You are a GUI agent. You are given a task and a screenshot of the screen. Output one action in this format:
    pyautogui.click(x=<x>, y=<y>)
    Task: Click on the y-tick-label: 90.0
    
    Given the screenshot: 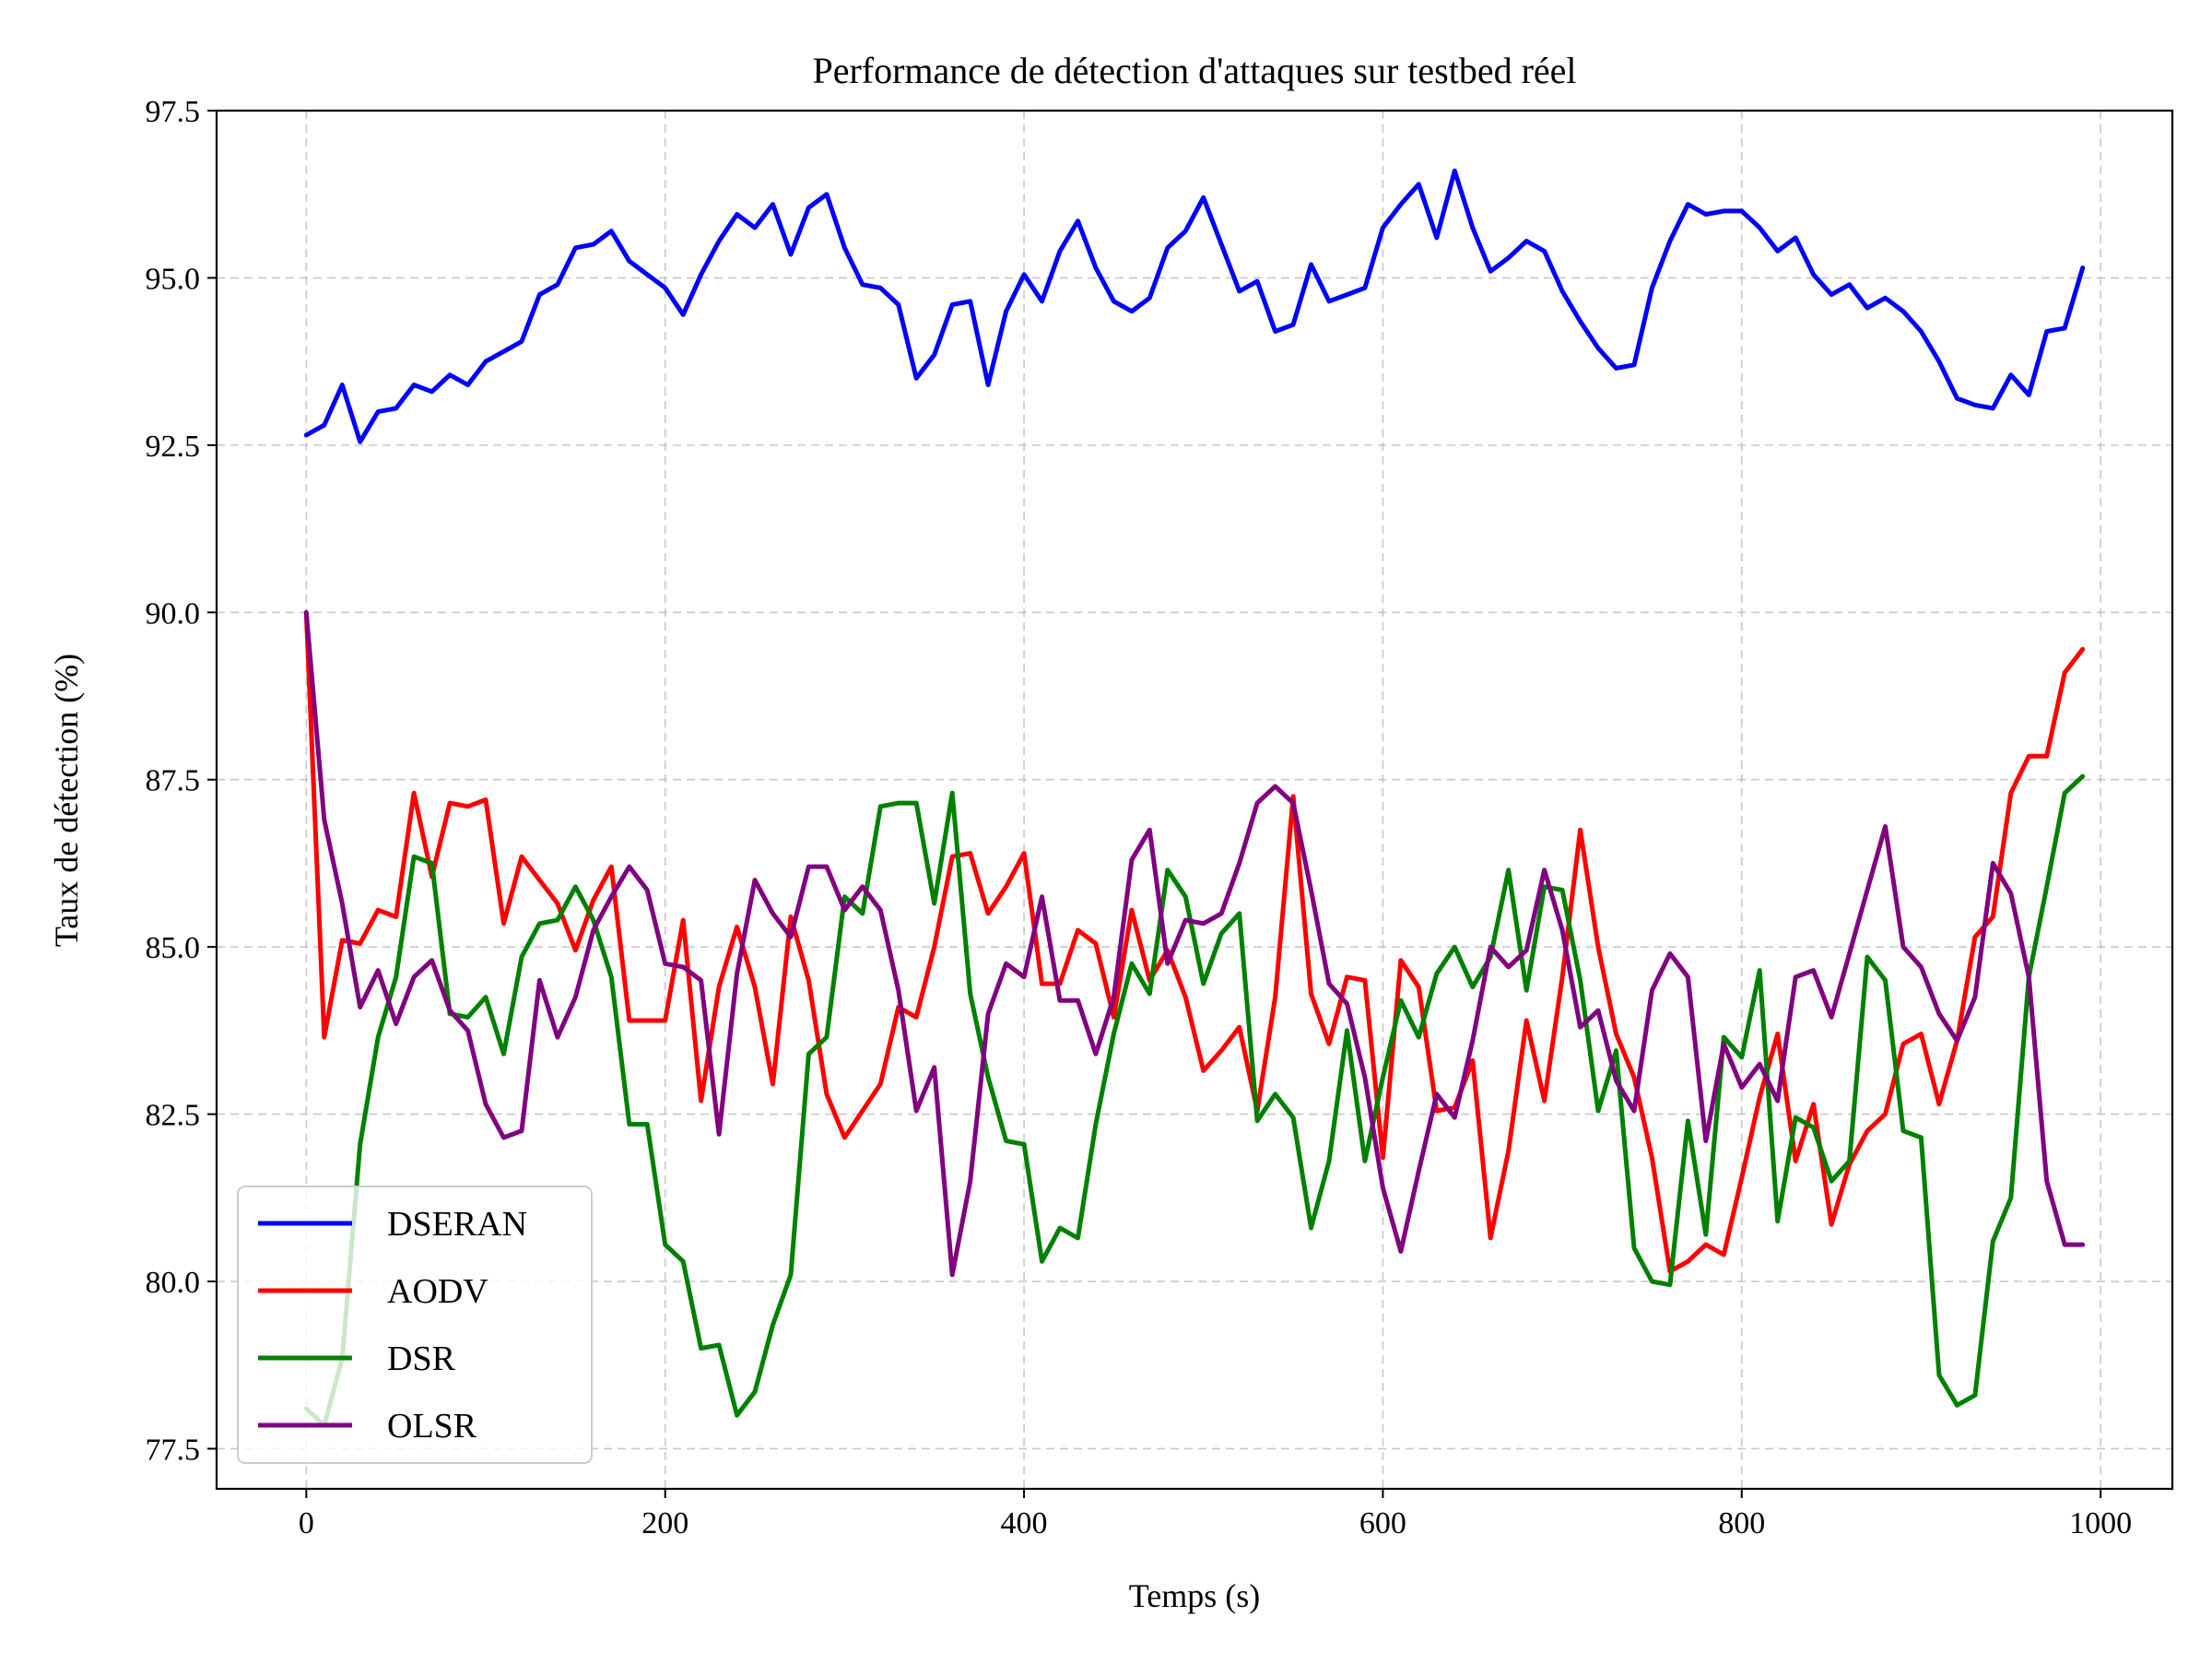 What is the action you would take?
    pyautogui.click(x=173, y=613)
    